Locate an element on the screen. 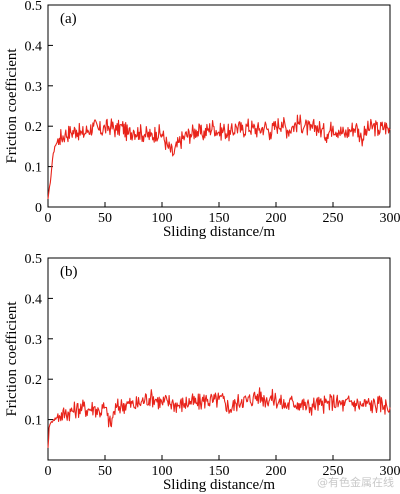 This screenshot has height=494, width=400. watermark-text: @有色金属在线 is located at coordinates (355, 482).